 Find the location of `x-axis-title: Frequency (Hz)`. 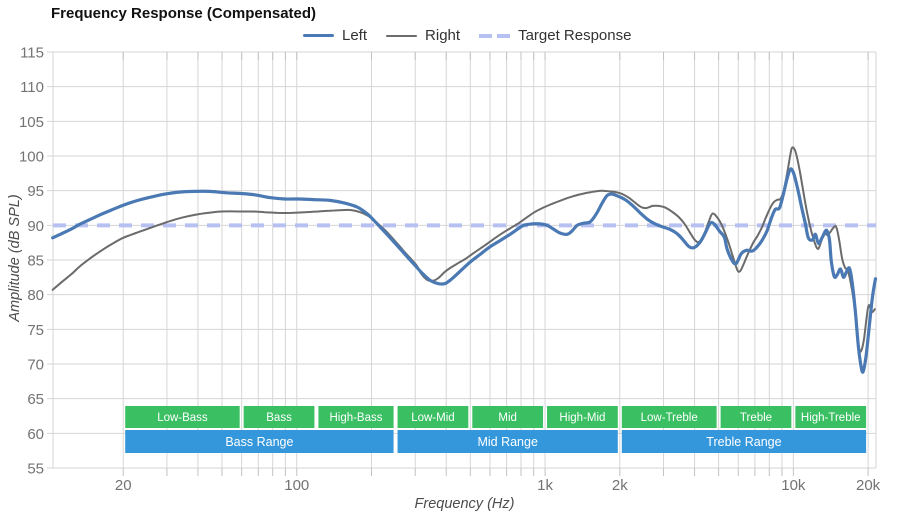

x-axis-title: Frequency (Hz) is located at coordinates (464, 504).